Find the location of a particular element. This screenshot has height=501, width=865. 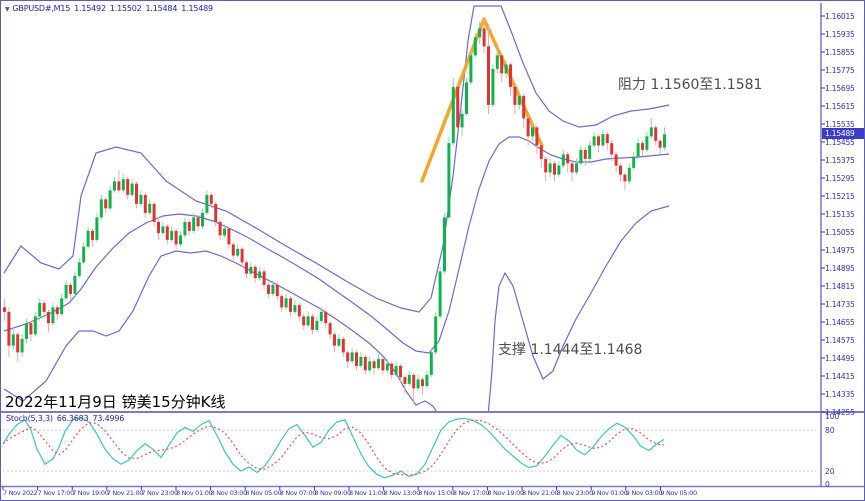

price-axis-label: 1.15775 is located at coordinates (840, 70).